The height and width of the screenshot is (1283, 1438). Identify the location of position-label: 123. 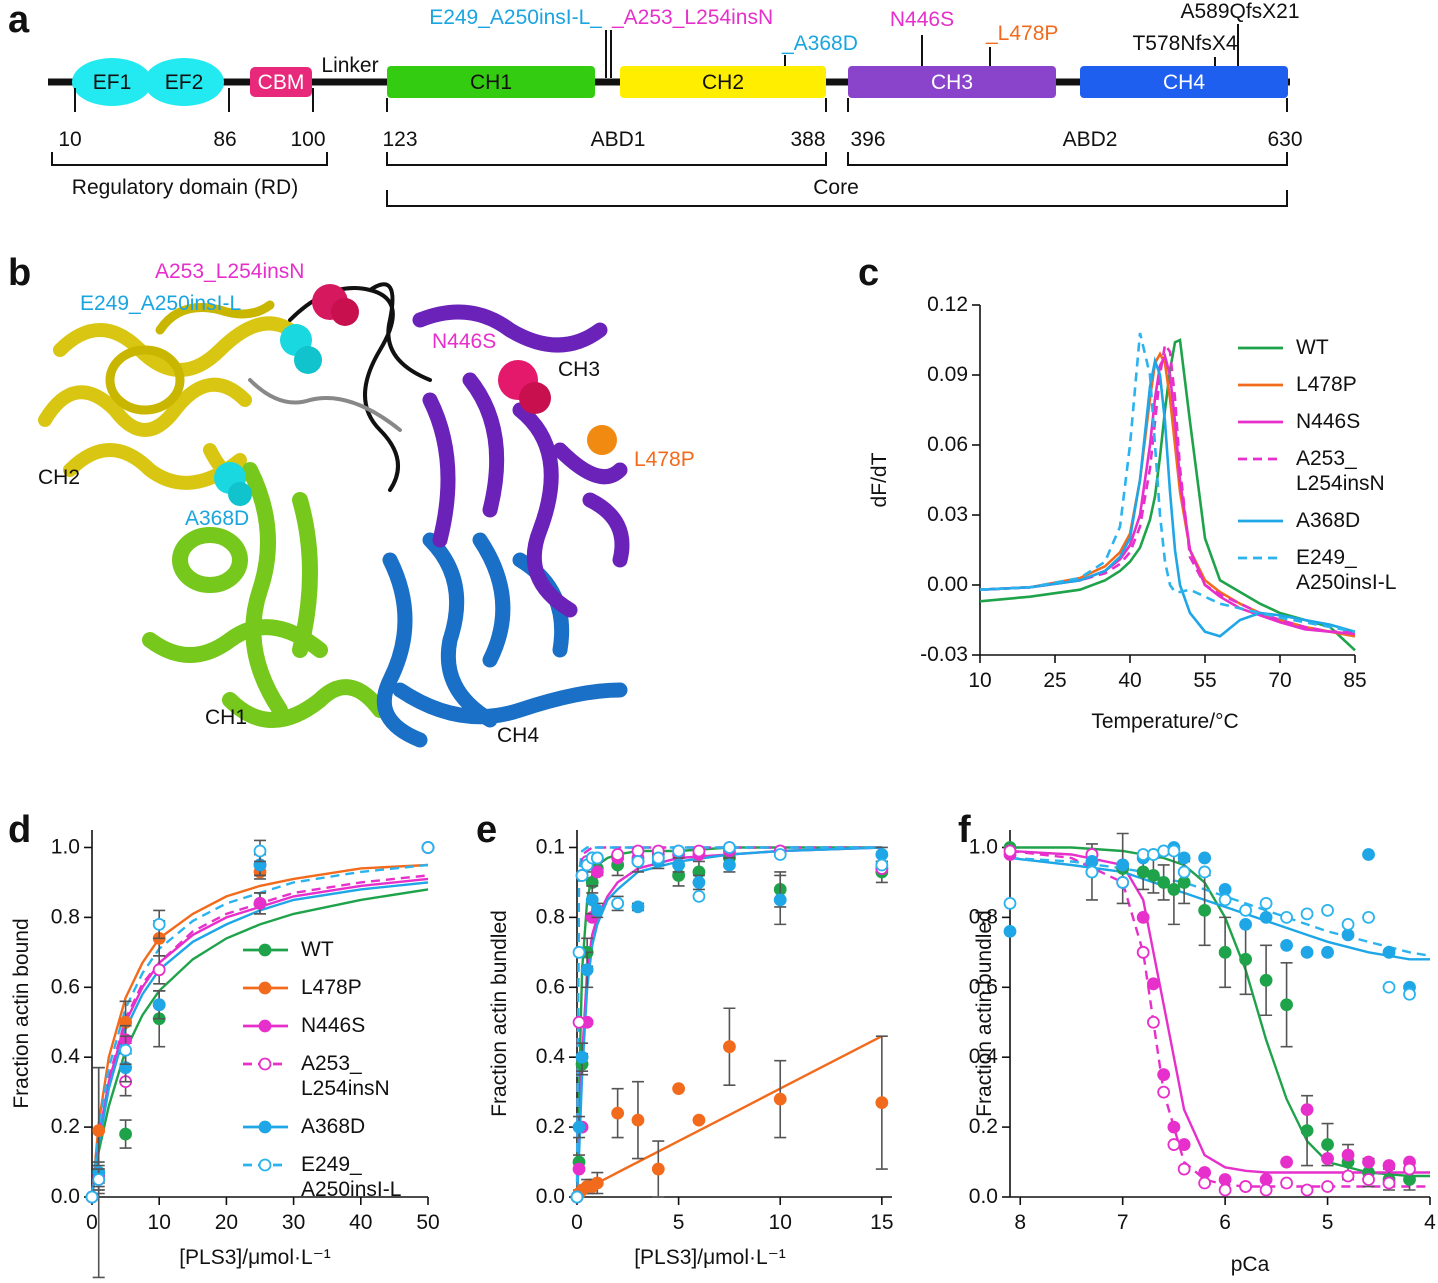
(399, 139).